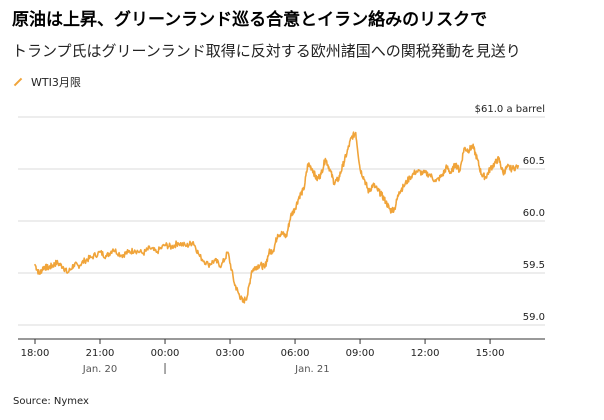 The image size is (604, 420). I want to click on y-tick-label: 59.0, so click(534, 317).